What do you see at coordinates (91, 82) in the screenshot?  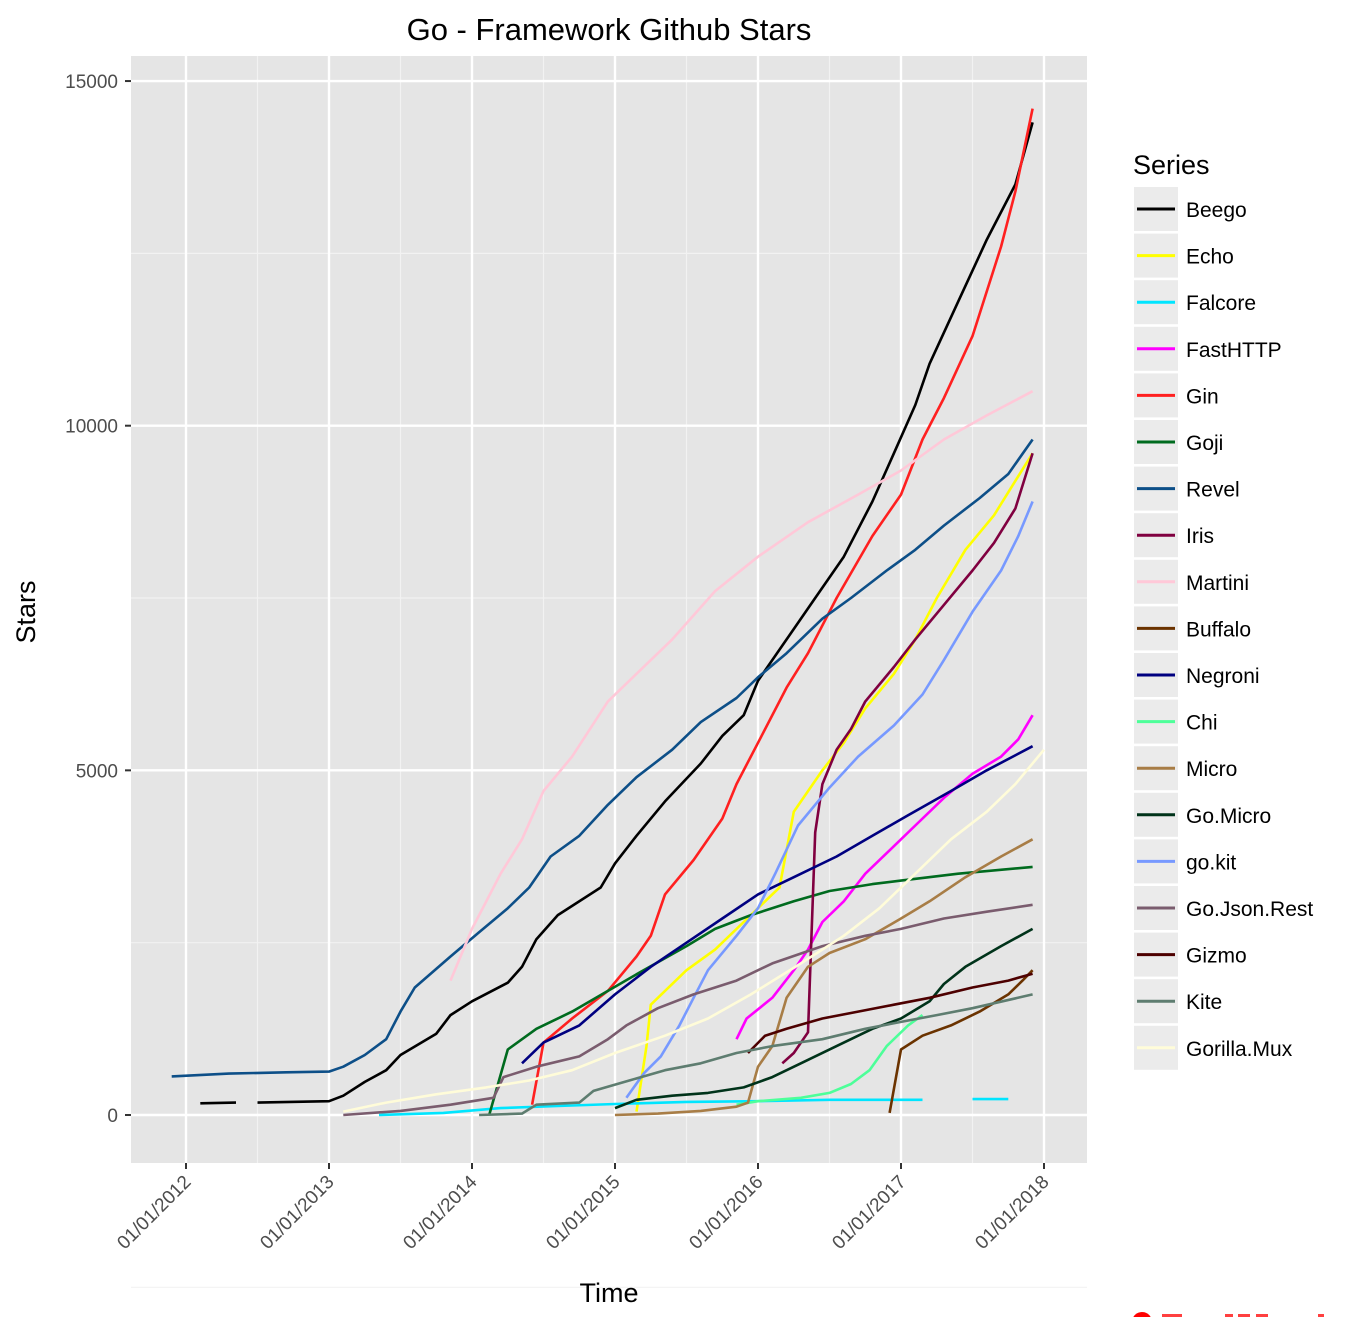 I see `y-tick-label: 15000` at bounding box center [91, 82].